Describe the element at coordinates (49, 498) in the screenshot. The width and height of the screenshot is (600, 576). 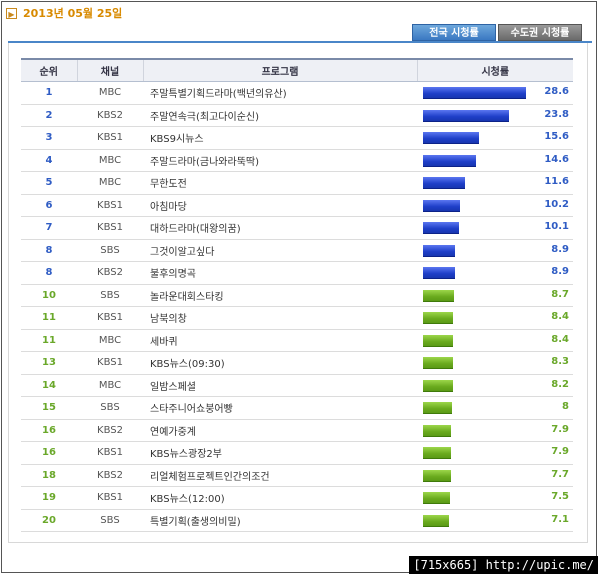
I see `rank-cell: 19` at that location.